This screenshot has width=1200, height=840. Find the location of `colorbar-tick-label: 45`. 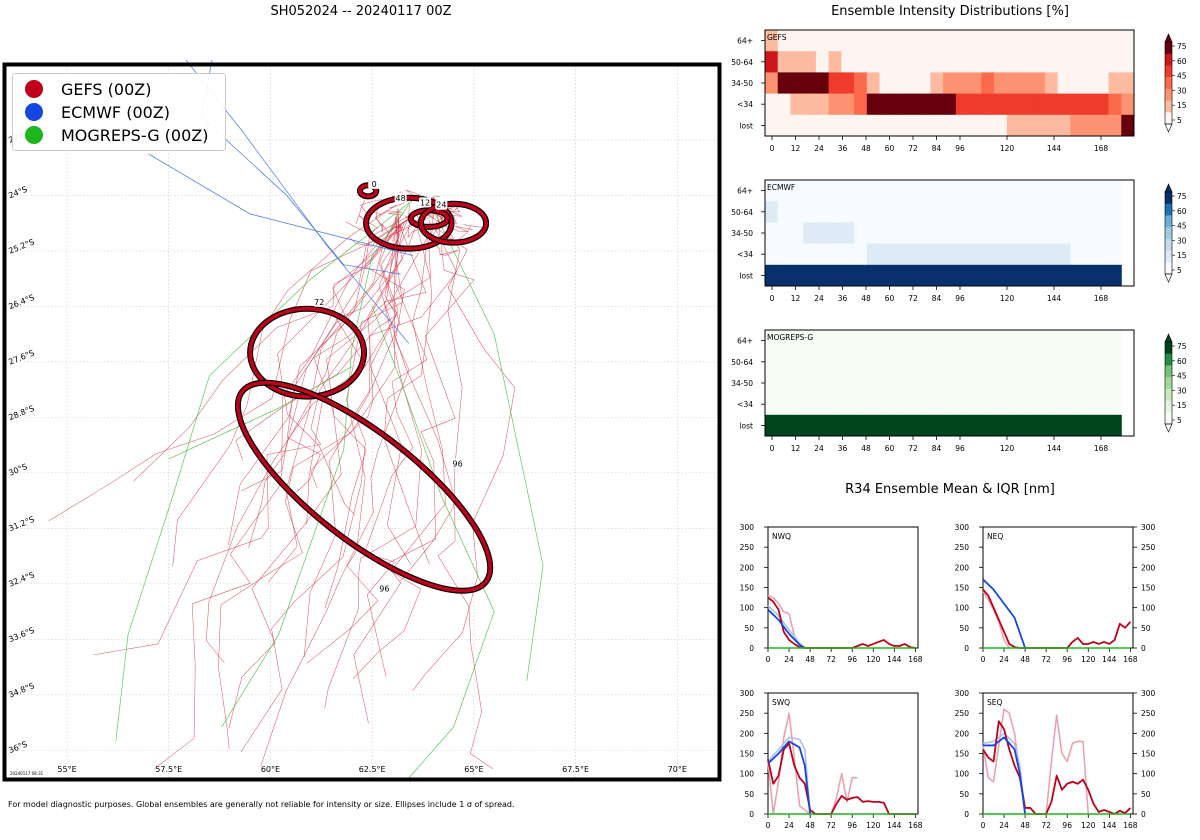

colorbar-tick-label: 45 is located at coordinates (1182, 76).